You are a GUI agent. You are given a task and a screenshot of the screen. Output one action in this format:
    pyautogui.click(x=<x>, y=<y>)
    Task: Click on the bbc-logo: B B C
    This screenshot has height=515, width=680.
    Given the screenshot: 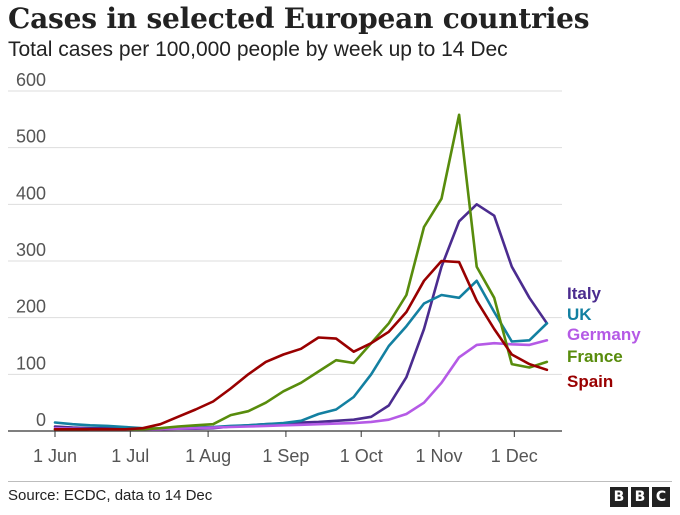 What is the action you would take?
    pyautogui.click(x=640, y=497)
    